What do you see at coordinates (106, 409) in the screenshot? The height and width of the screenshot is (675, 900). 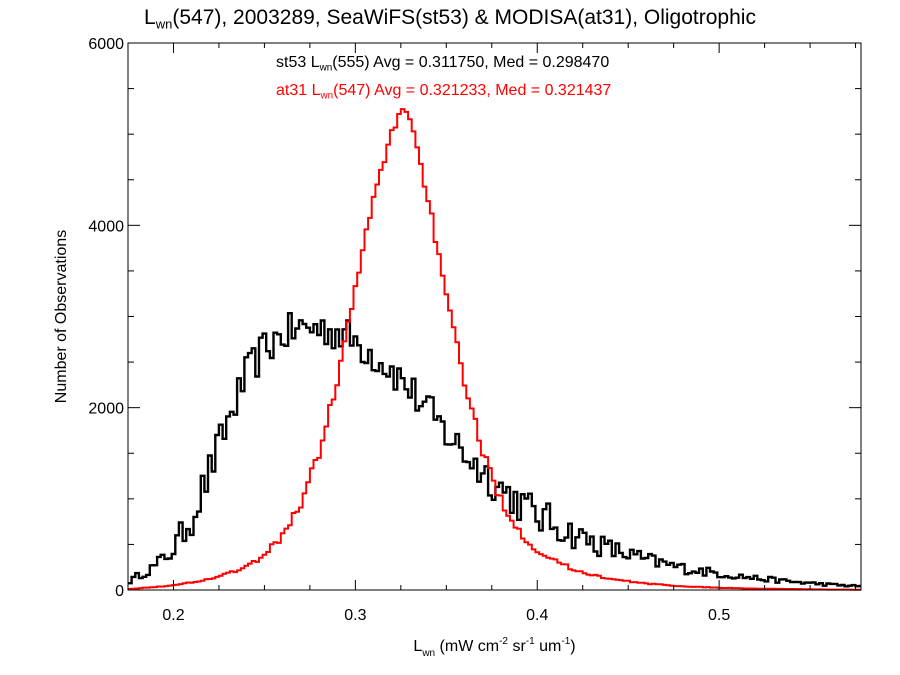 I see `y-tick-label: 2000` at bounding box center [106, 409].